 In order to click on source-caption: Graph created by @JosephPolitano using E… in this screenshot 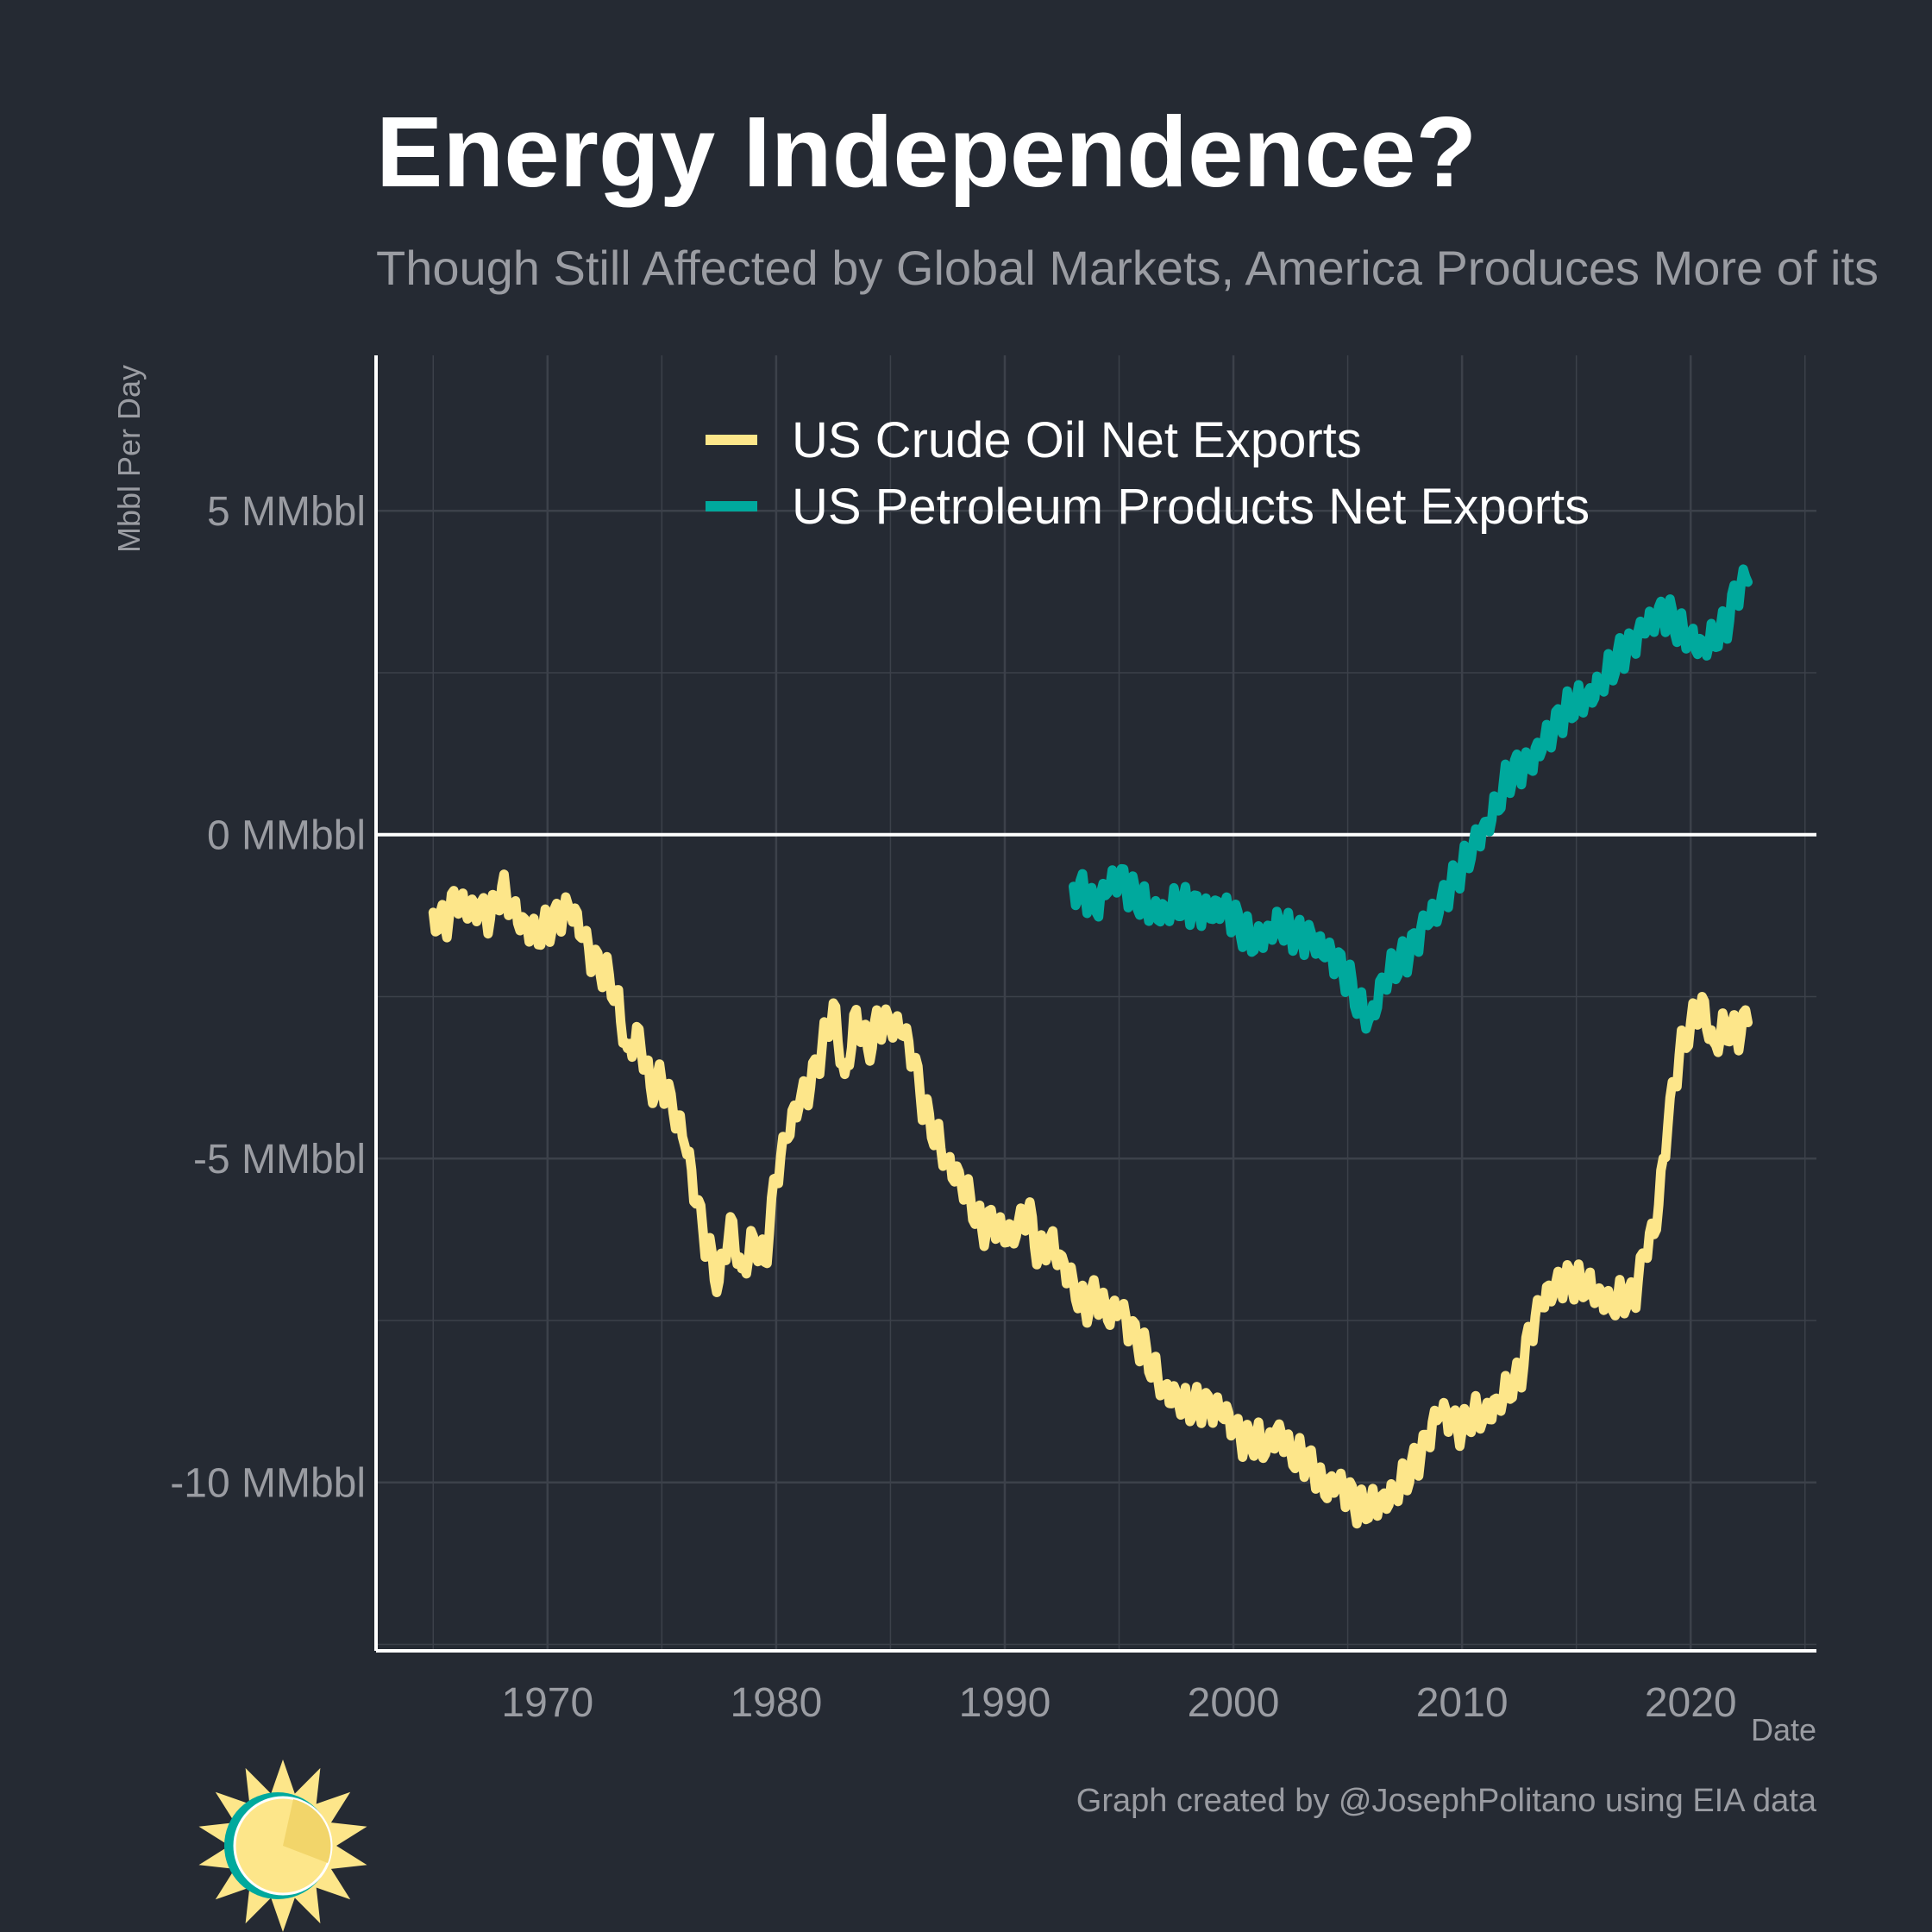, I will do `click(1447, 1801)`.